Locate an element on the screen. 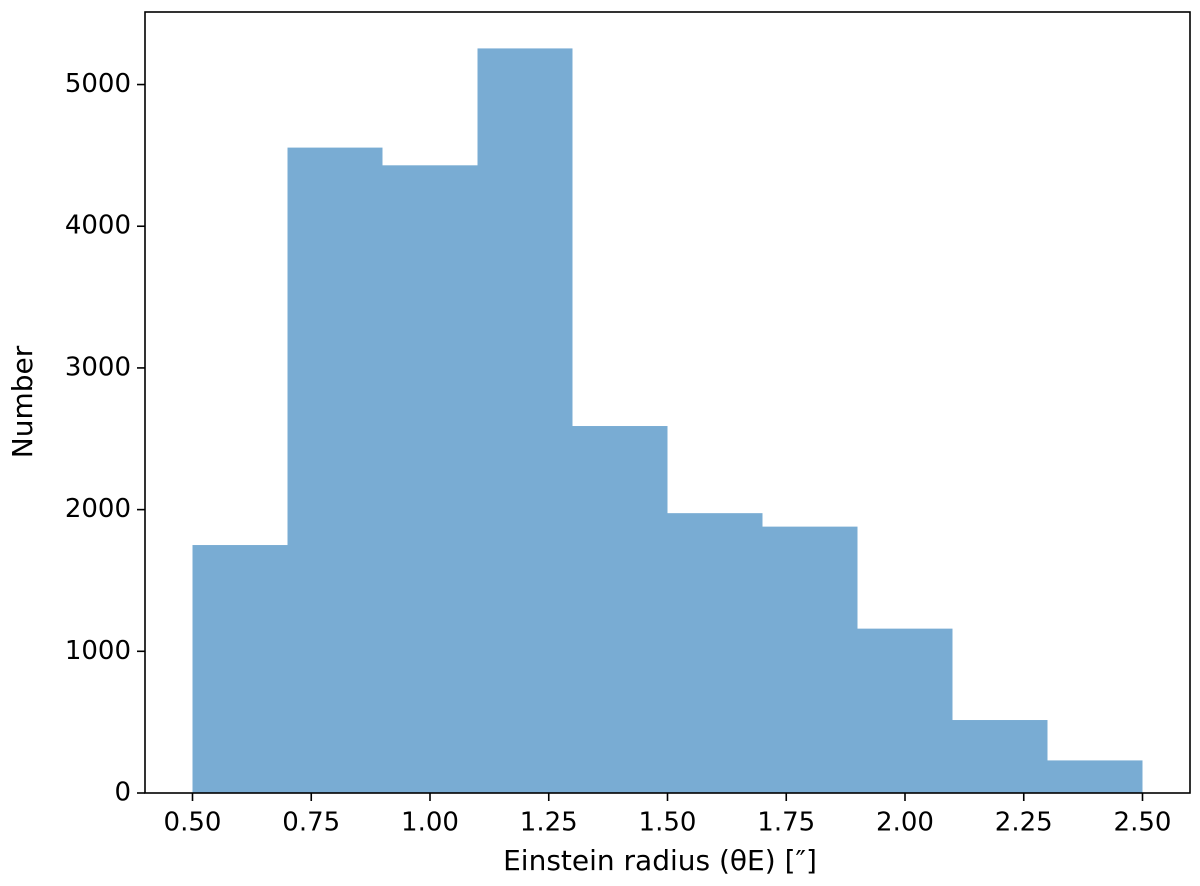  x-tick-label: 0.50 is located at coordinates (193, 823).